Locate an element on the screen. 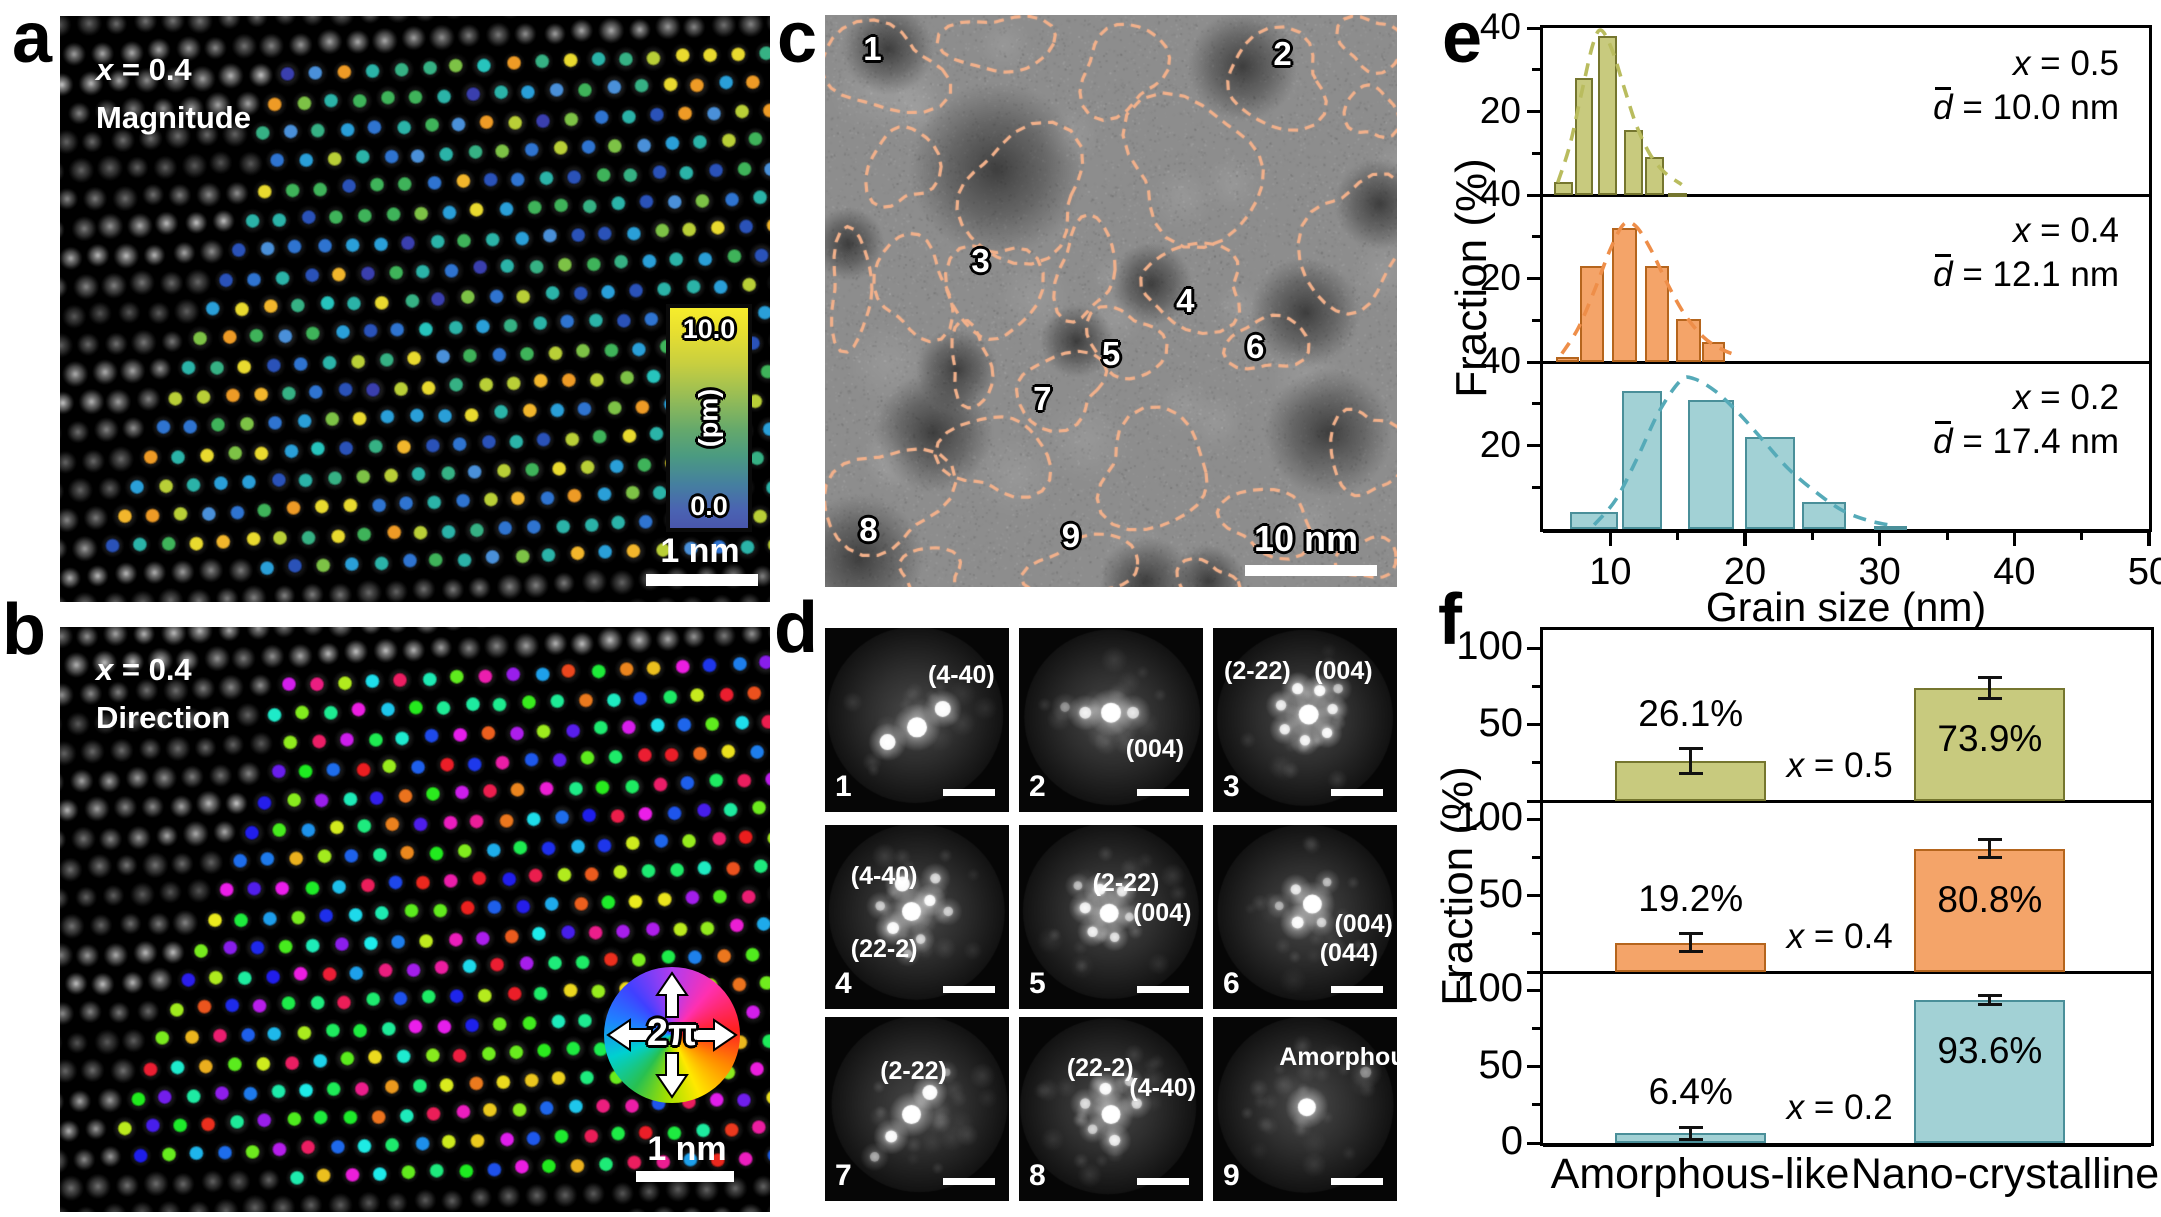 Image resolution: width=2161 pixels, height=1217 pixels. diffraction-tile: 7 (2-22) is located at coordinates (917, 1109).